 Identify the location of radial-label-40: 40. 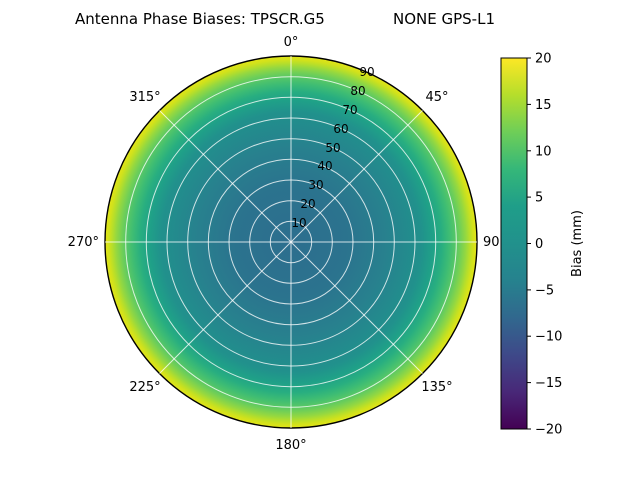
(324, 166).